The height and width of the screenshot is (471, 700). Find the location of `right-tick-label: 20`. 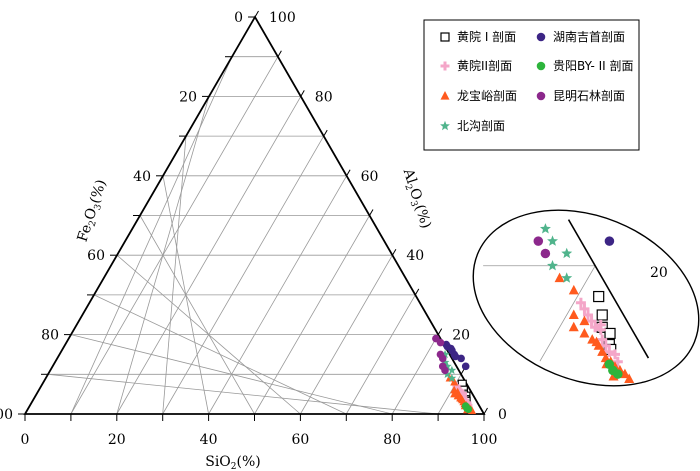

right-tick-label: 20 is located at coordinates (461, 336).